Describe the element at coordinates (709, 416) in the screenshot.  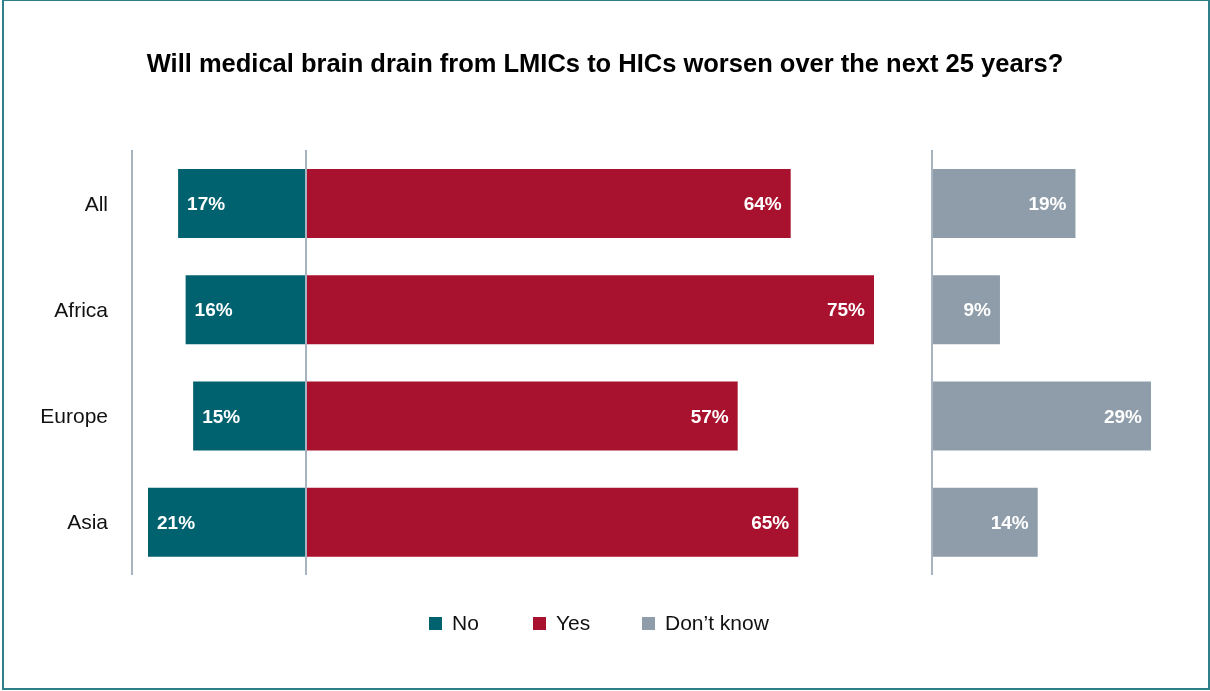
I see `data-label: 57%` at that location.